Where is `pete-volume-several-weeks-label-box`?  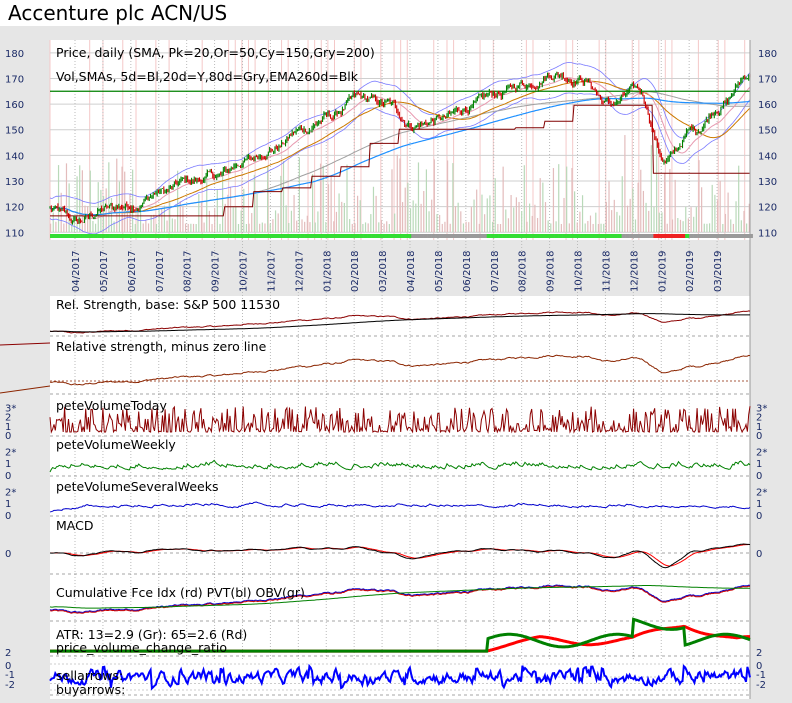
pete-volume-several-weeks-label-box is located at coordinates (198, 486).